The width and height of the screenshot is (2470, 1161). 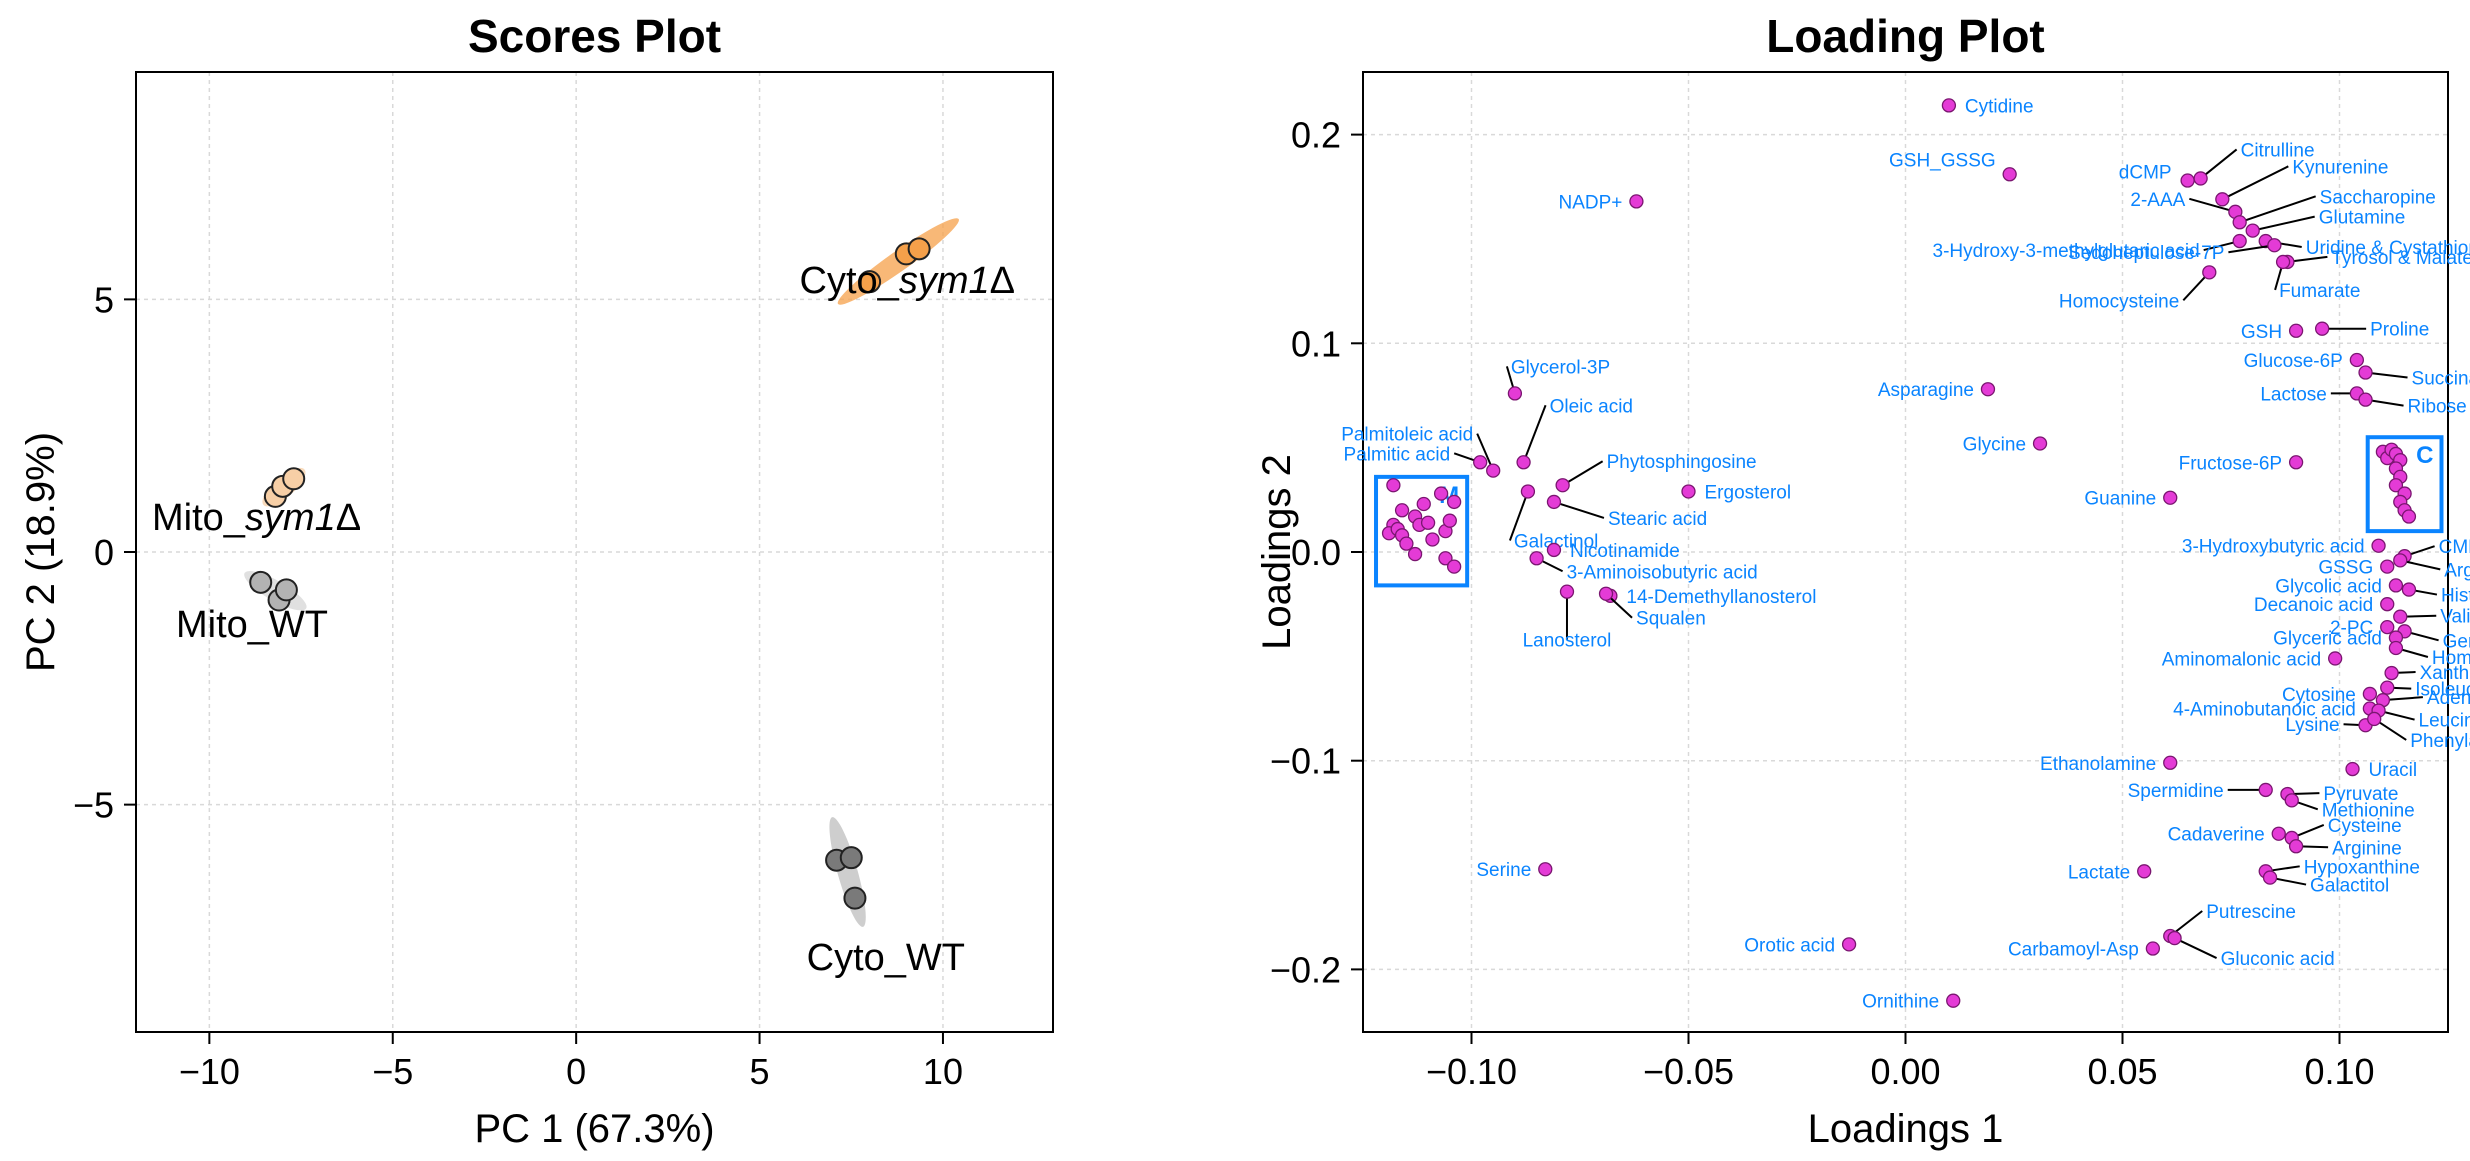 What do you see at coordinates (2239, 241) in the screenshot?
I see `loading-point-3-hydroxy-3-methylglutaric-acid` at bounding box center [2239, 241].